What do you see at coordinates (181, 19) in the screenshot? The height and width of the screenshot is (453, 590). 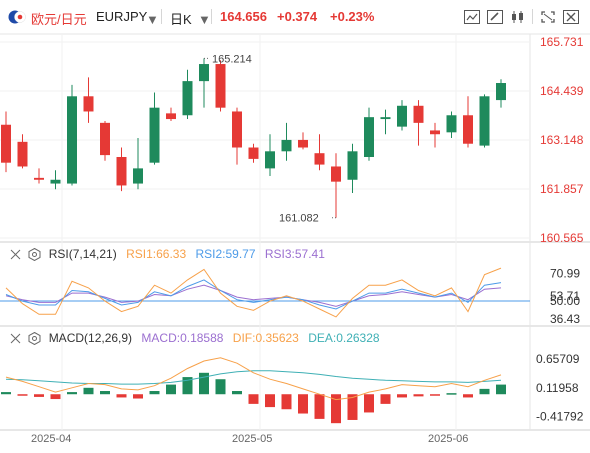 I see `timeframe-label: 日K` at bounding box center [181, 19].